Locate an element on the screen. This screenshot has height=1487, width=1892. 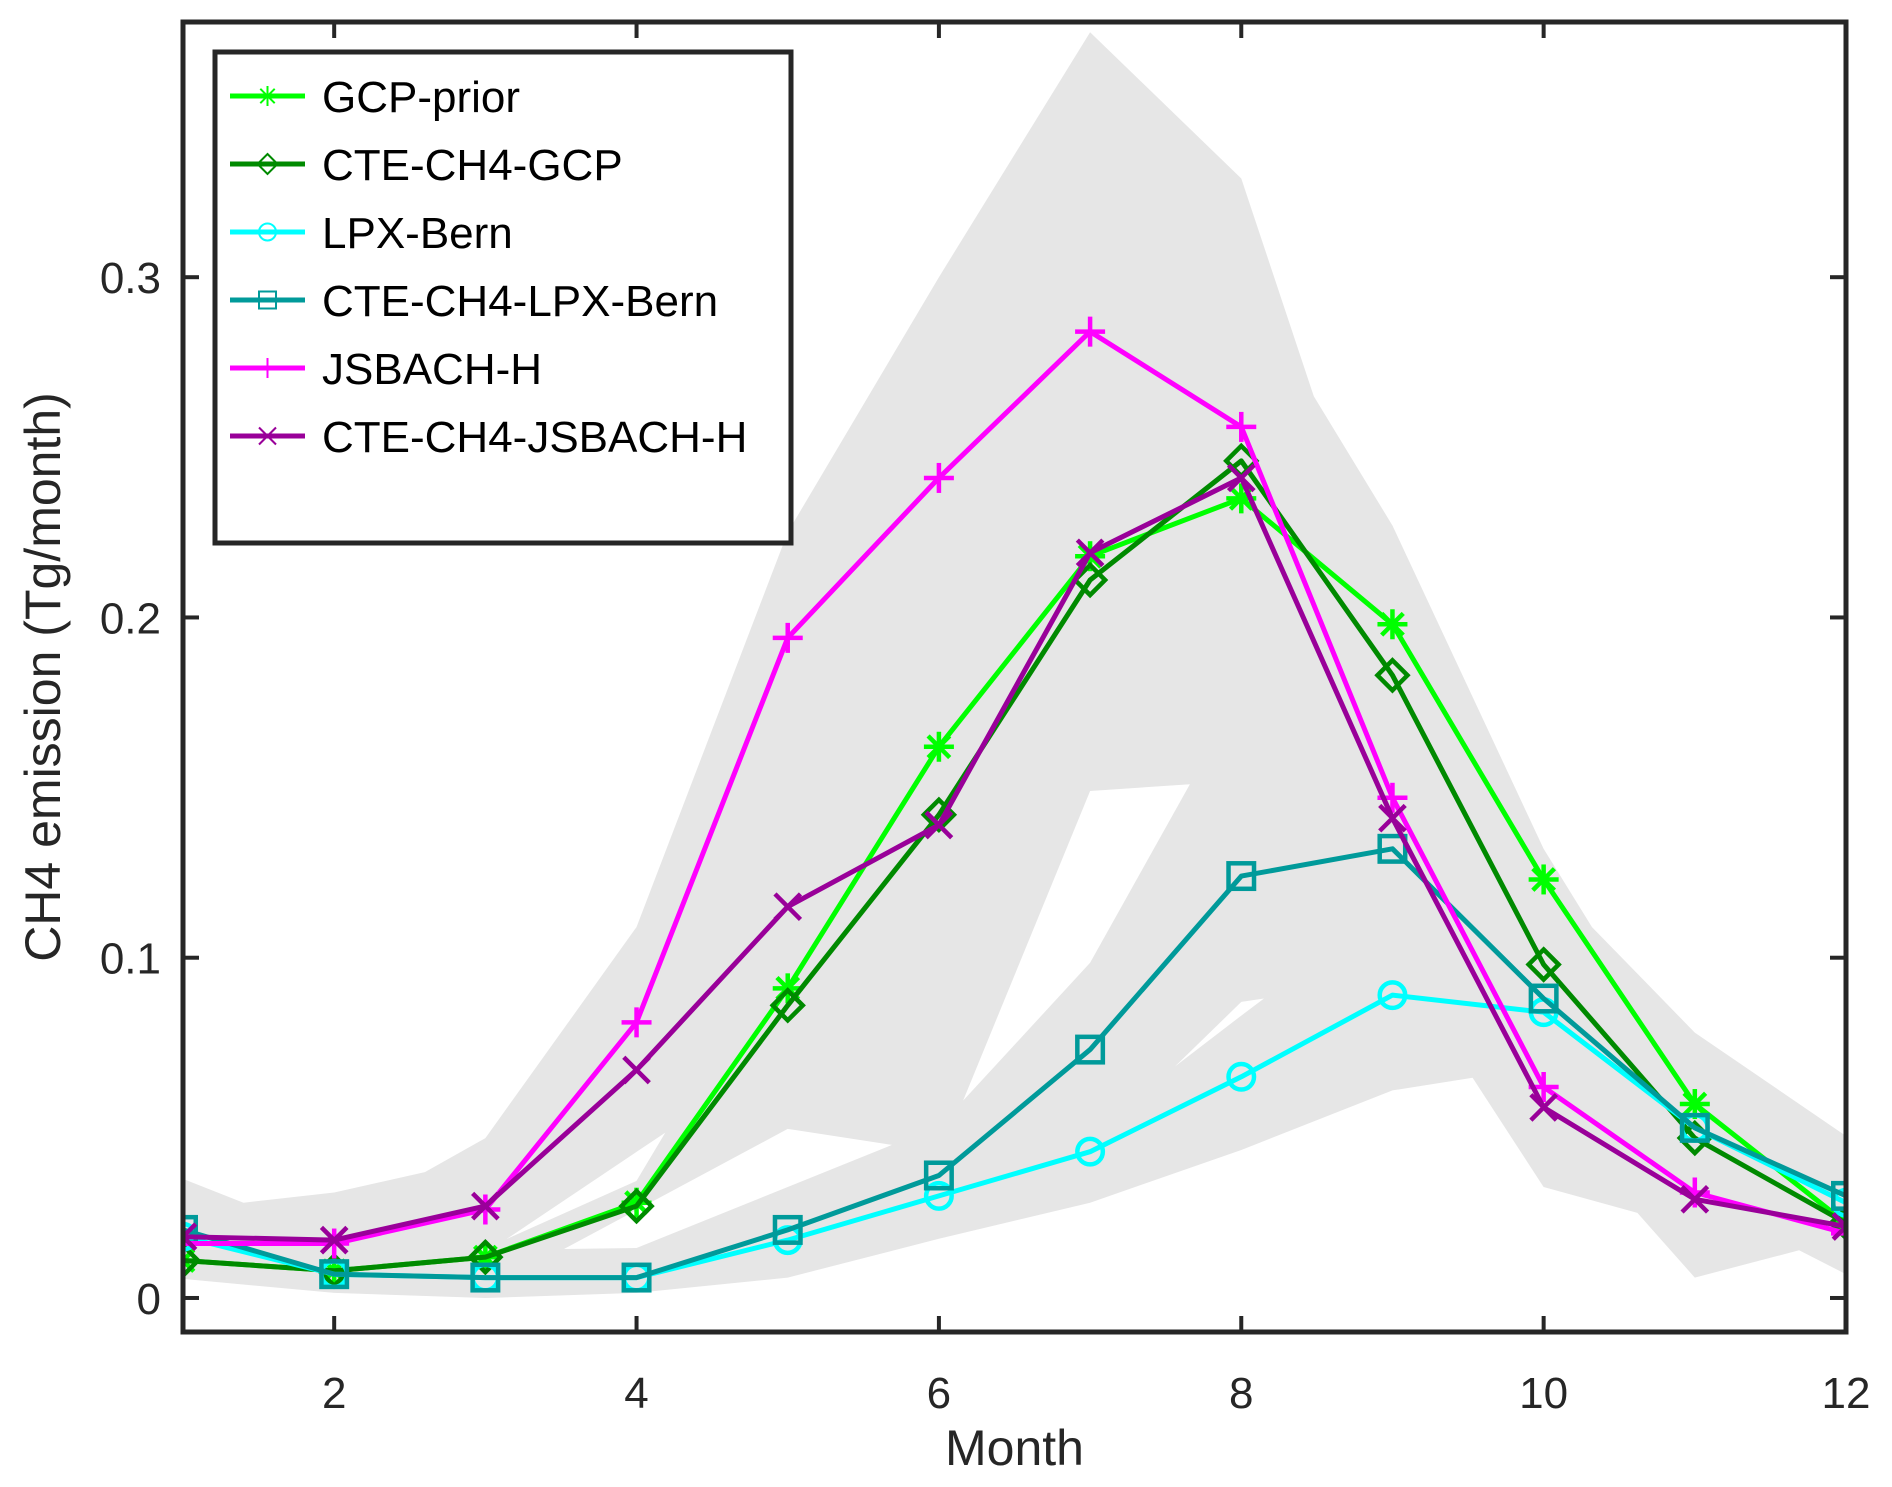
data-point-jsbach-h-m1 is located at coordinates (190, 1243).